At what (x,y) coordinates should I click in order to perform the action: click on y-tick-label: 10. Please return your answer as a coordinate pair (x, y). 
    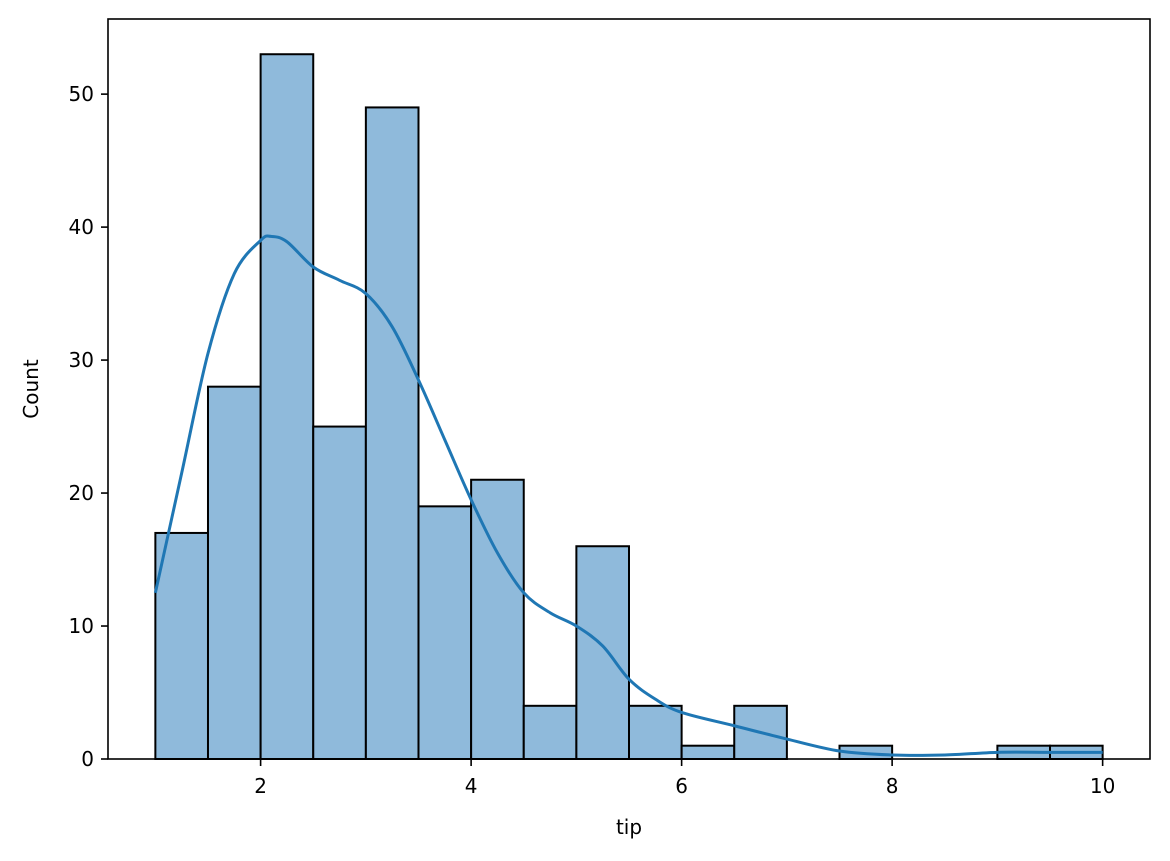
    Looking at the image, I should click on (81, 626).